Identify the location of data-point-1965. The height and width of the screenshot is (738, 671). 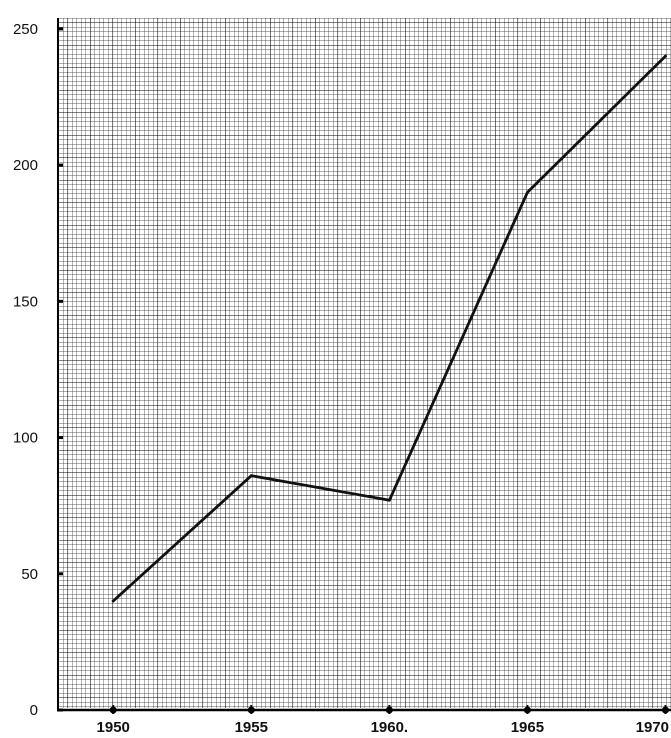
(527, 192).